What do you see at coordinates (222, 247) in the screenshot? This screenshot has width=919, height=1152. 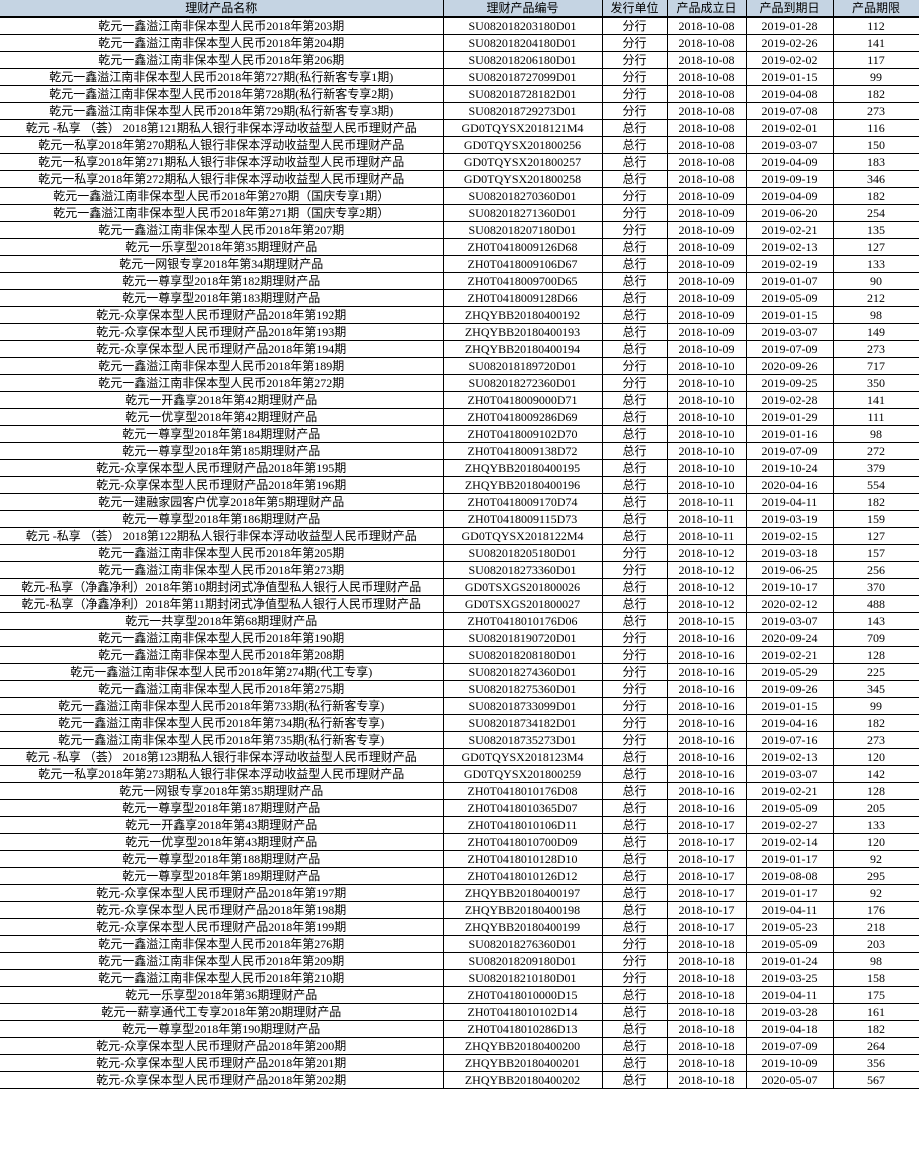 I see `cell-product-name: 乾元一乐享型2018年第35期理财产品` at bounding box center [222, 247].